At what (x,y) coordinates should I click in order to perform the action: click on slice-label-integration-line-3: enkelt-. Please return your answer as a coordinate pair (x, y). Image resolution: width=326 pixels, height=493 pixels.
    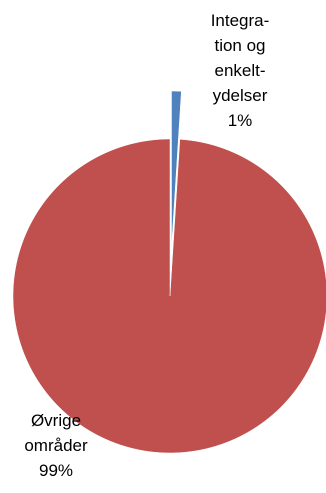
    Looking at the image, I should click on (240, 70).